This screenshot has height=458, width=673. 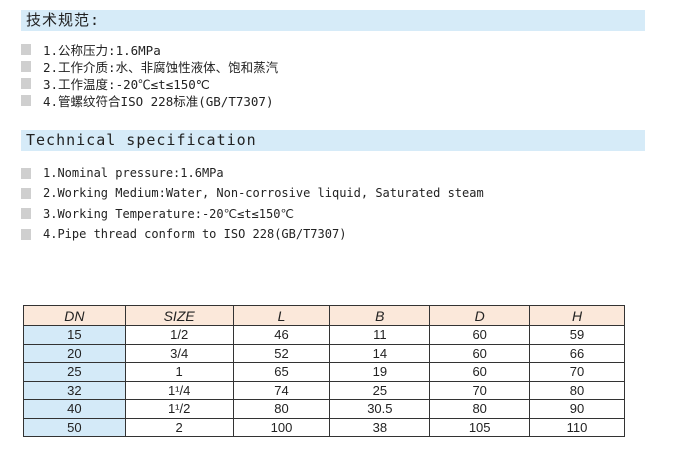 I want to click on table-row: 15 1/2 46 11 60 59, so click(x=324, y=335).